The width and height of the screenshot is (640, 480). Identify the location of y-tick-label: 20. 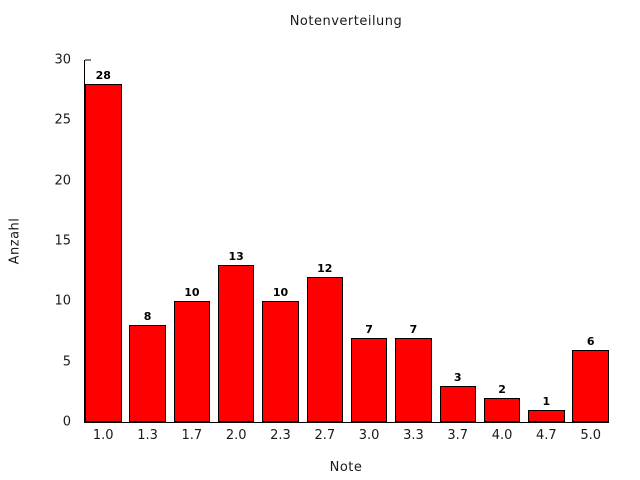
(62, 181).